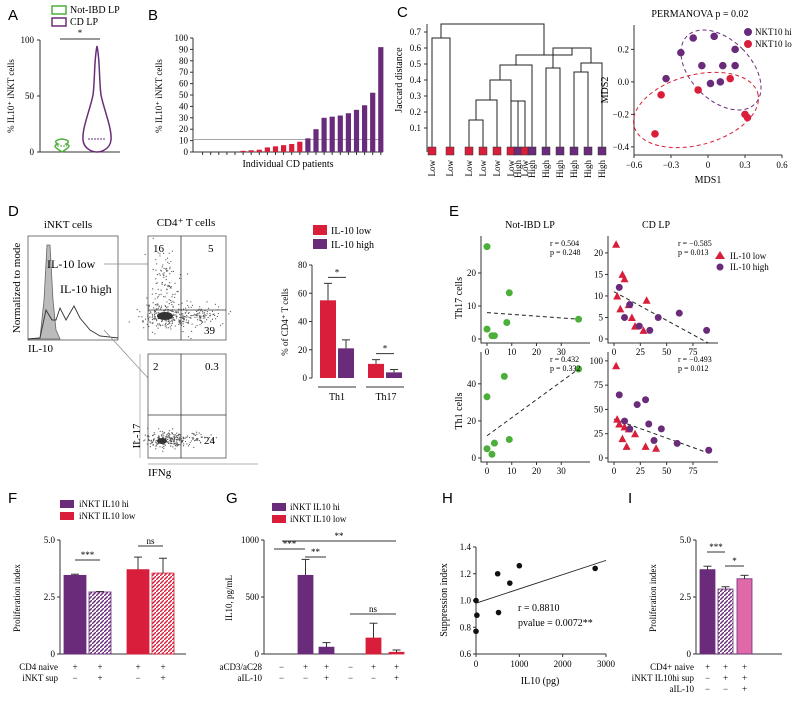 This screenshot has height=717, width=796. I want to click on x-tick-label: 10, so click(512, 471).